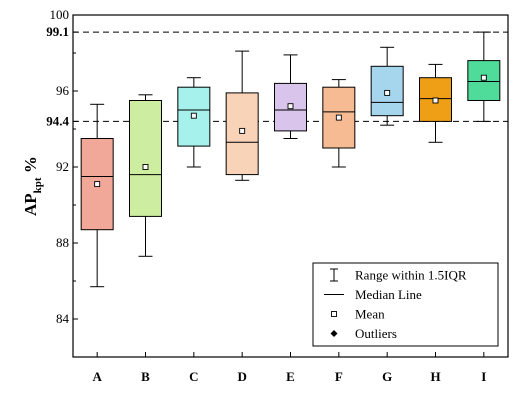 This screenshot has height=401, width=517. Describe the element at coordinates (57, 31) in the screenshot. I see `y-highlight-tick-label: 99.1` at that location.